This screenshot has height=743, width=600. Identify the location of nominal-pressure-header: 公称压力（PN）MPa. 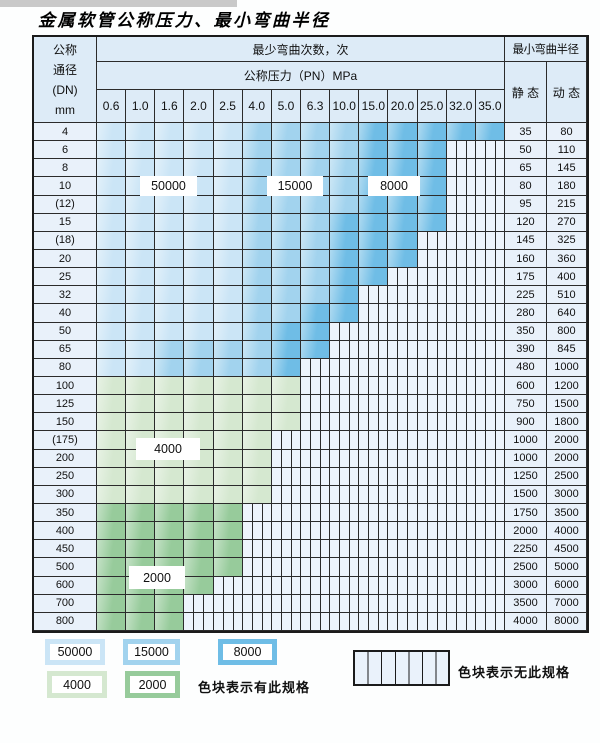
(301, 76).